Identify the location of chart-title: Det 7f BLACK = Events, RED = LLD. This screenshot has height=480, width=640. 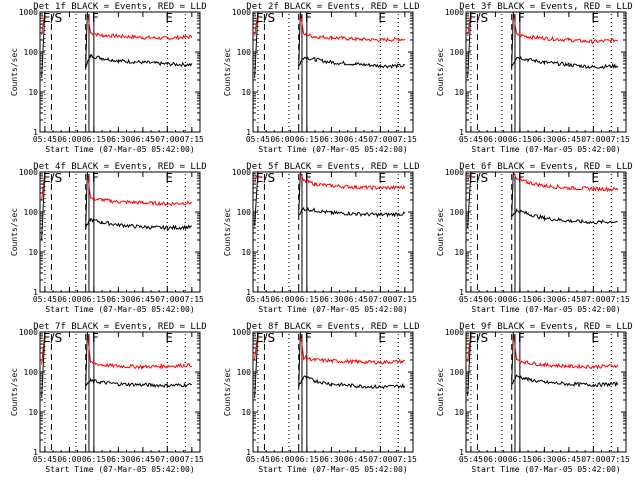
(119, 327).